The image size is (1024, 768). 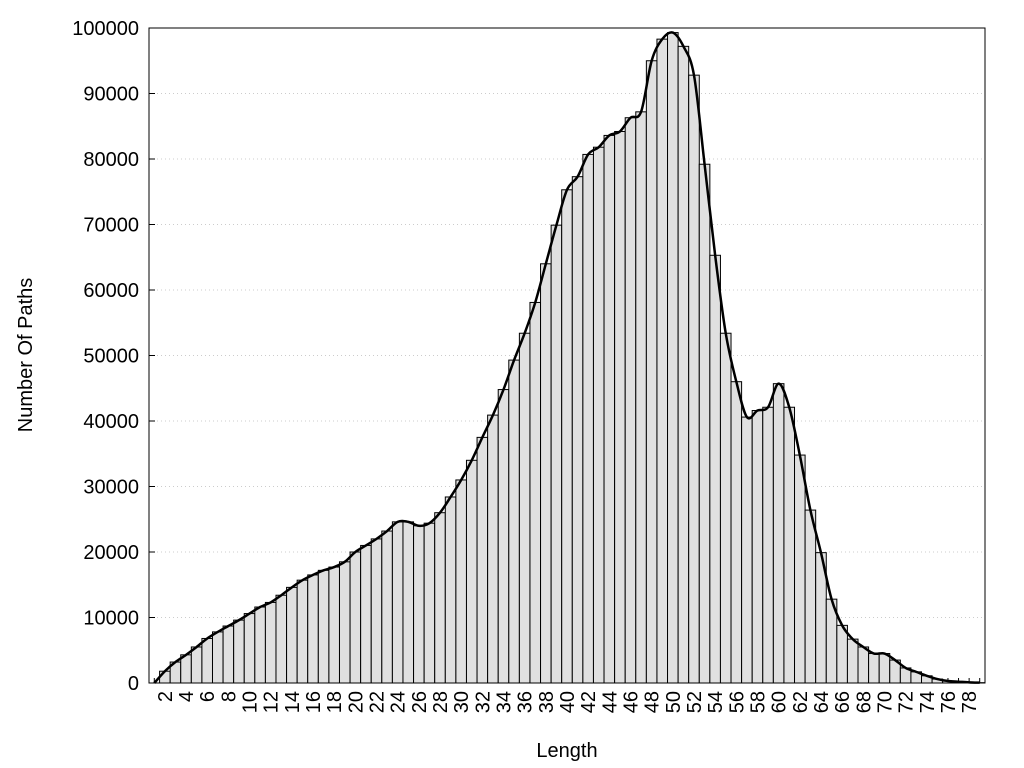 What do you see at coordinates (526, 702) in the screenshot?
I see `x-tick-label: 36` at bounding box center [526, 702].